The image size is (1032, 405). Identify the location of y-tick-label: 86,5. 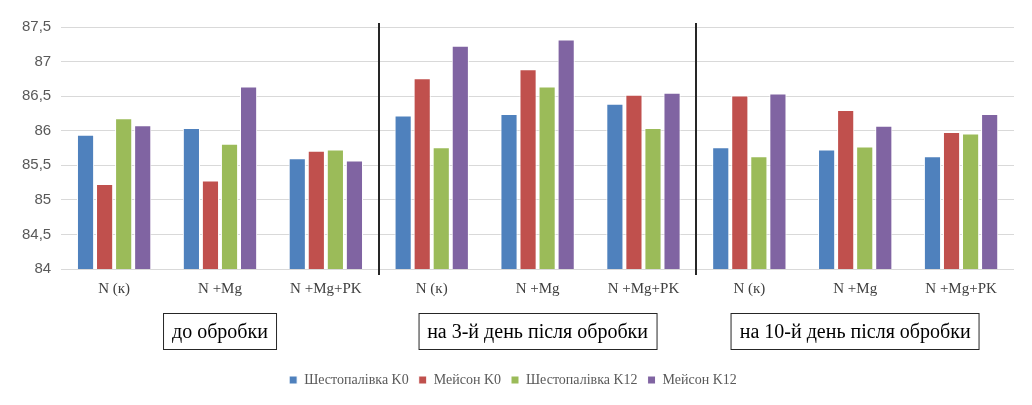
(36, 95).